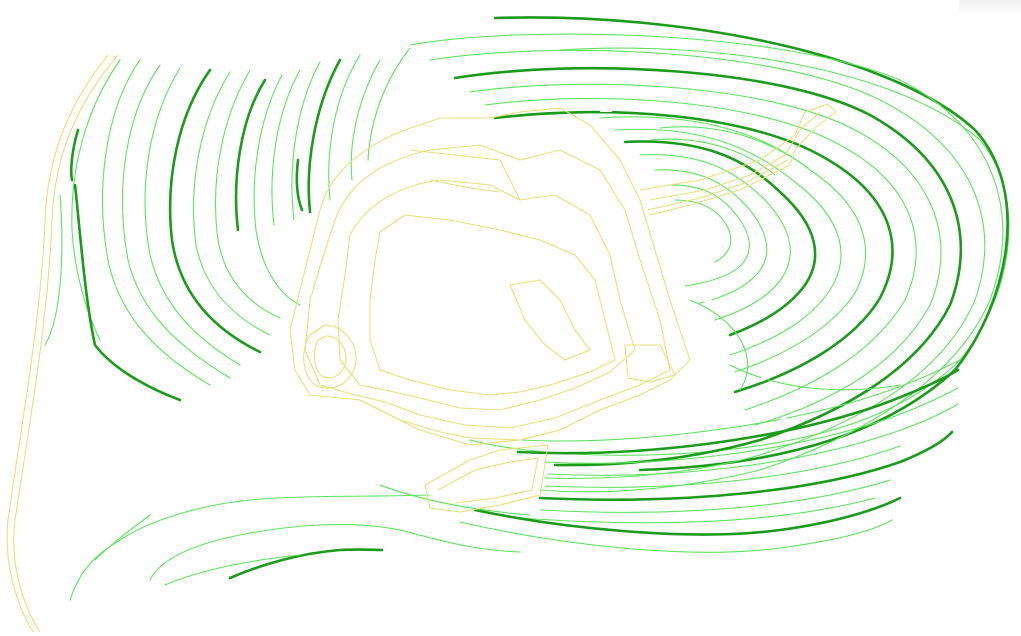  I want to click on pit-bottom-edge, so click(460, 420).